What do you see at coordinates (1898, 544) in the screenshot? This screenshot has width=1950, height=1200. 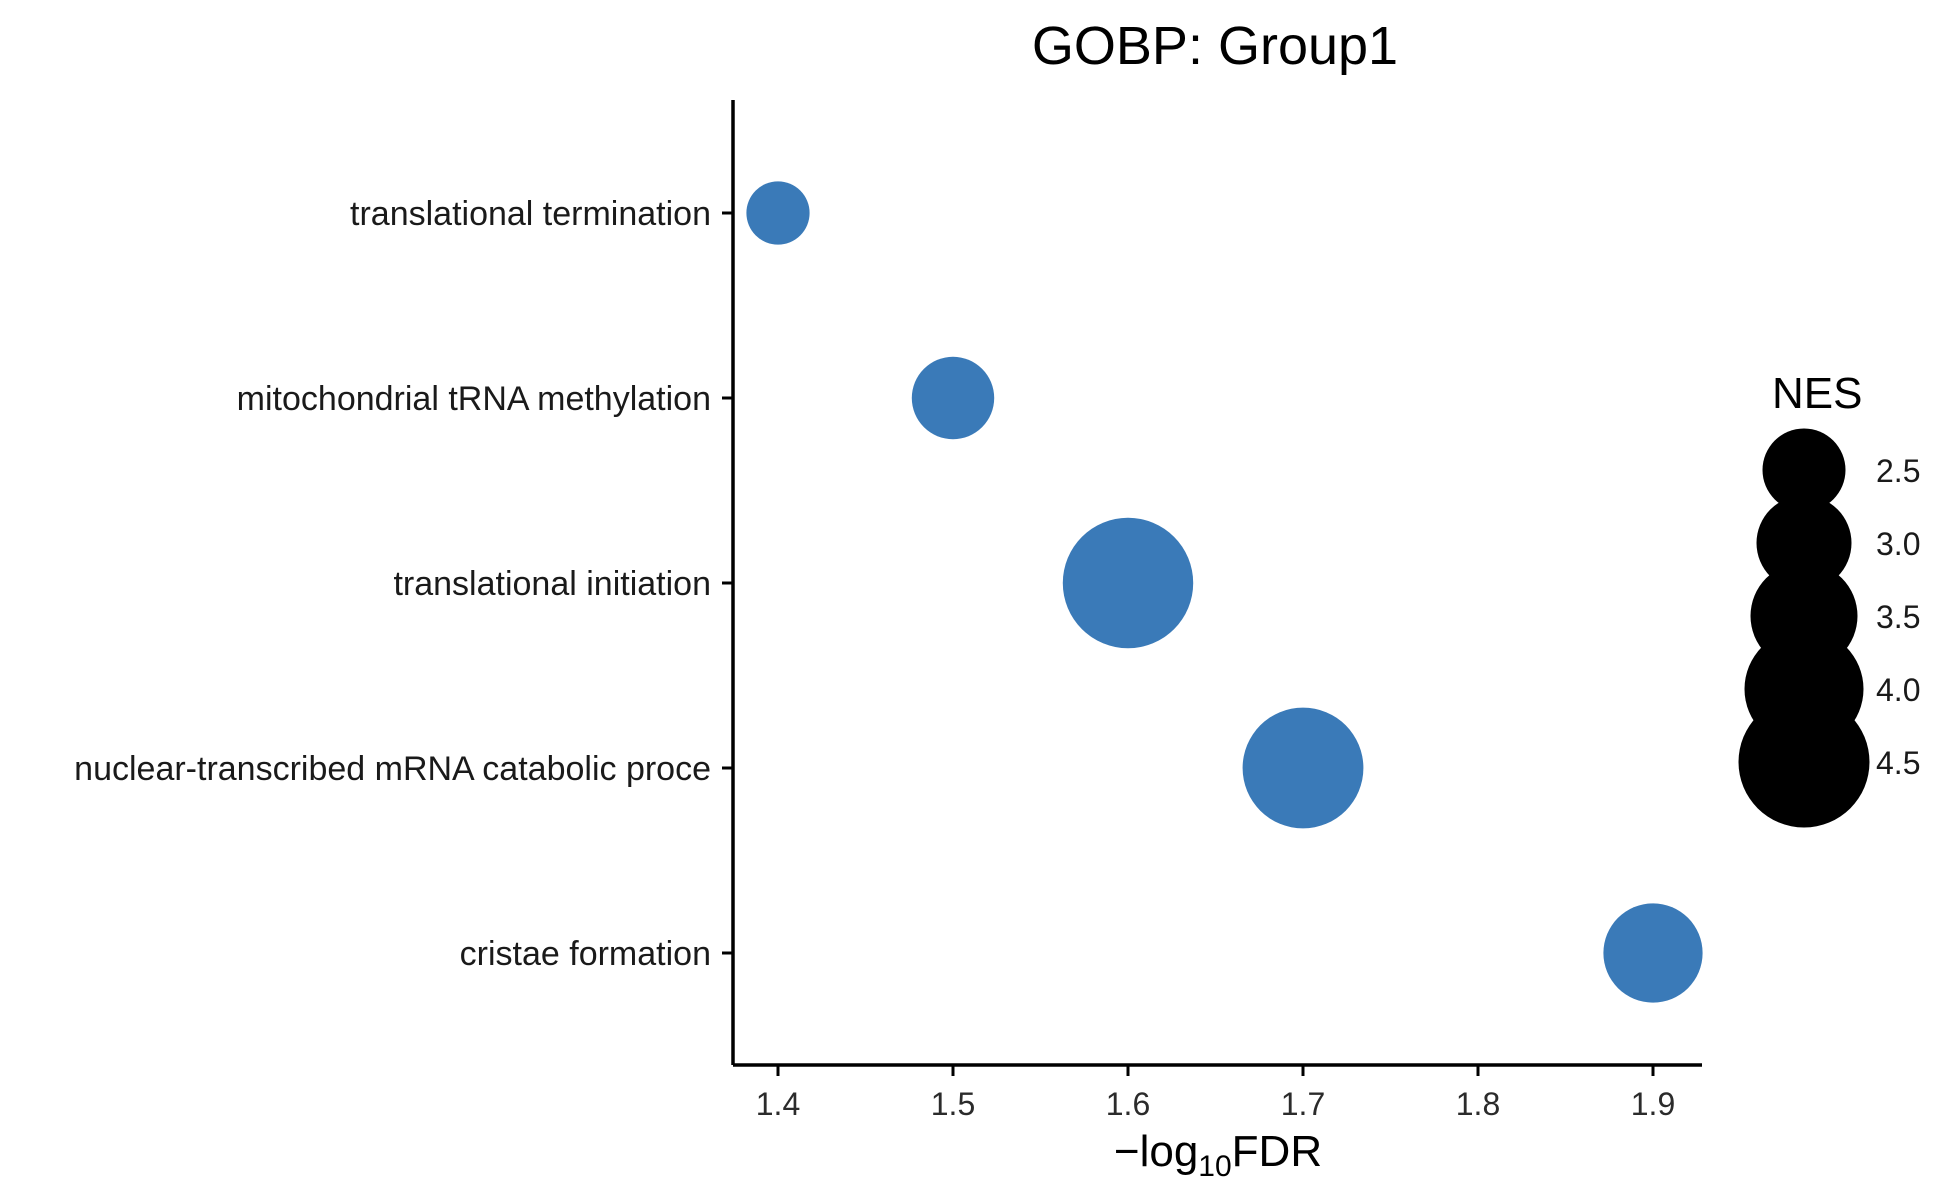 I see `legend-key-label: 3.0` at bounding box center [1898, 544].